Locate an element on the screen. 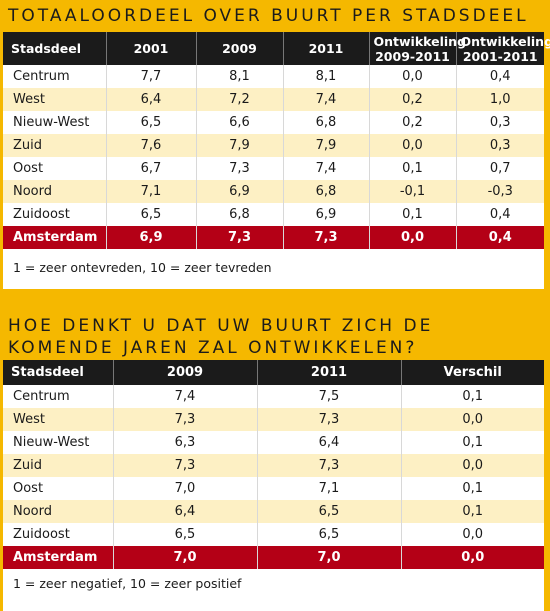 This screenshot has height=611, width=550. satisfaction-table-title: Totaaloordeel over buurt per stadsdeel is located at coordinates (268, 16).